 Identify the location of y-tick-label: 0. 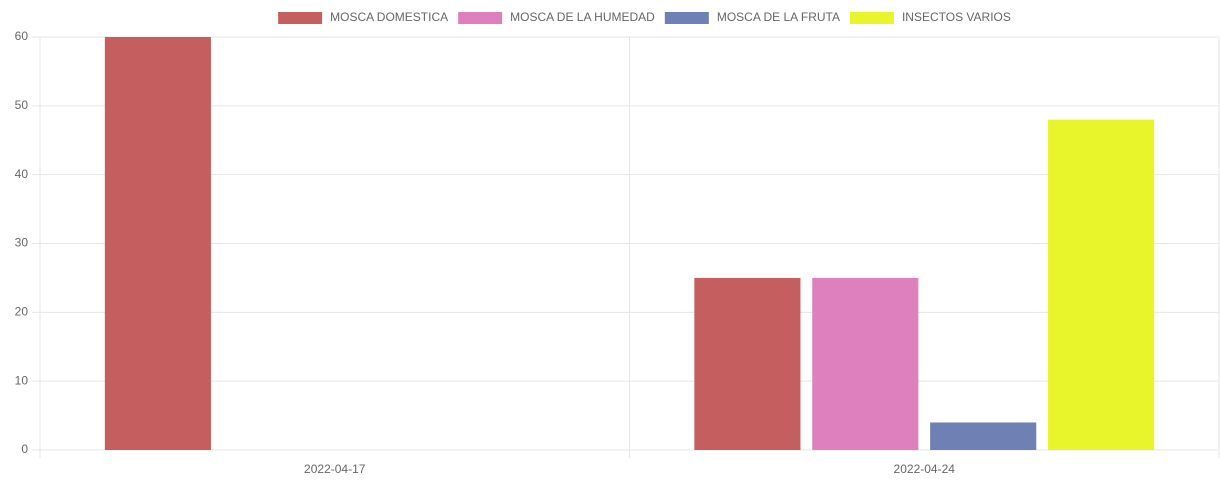
(24, 449).